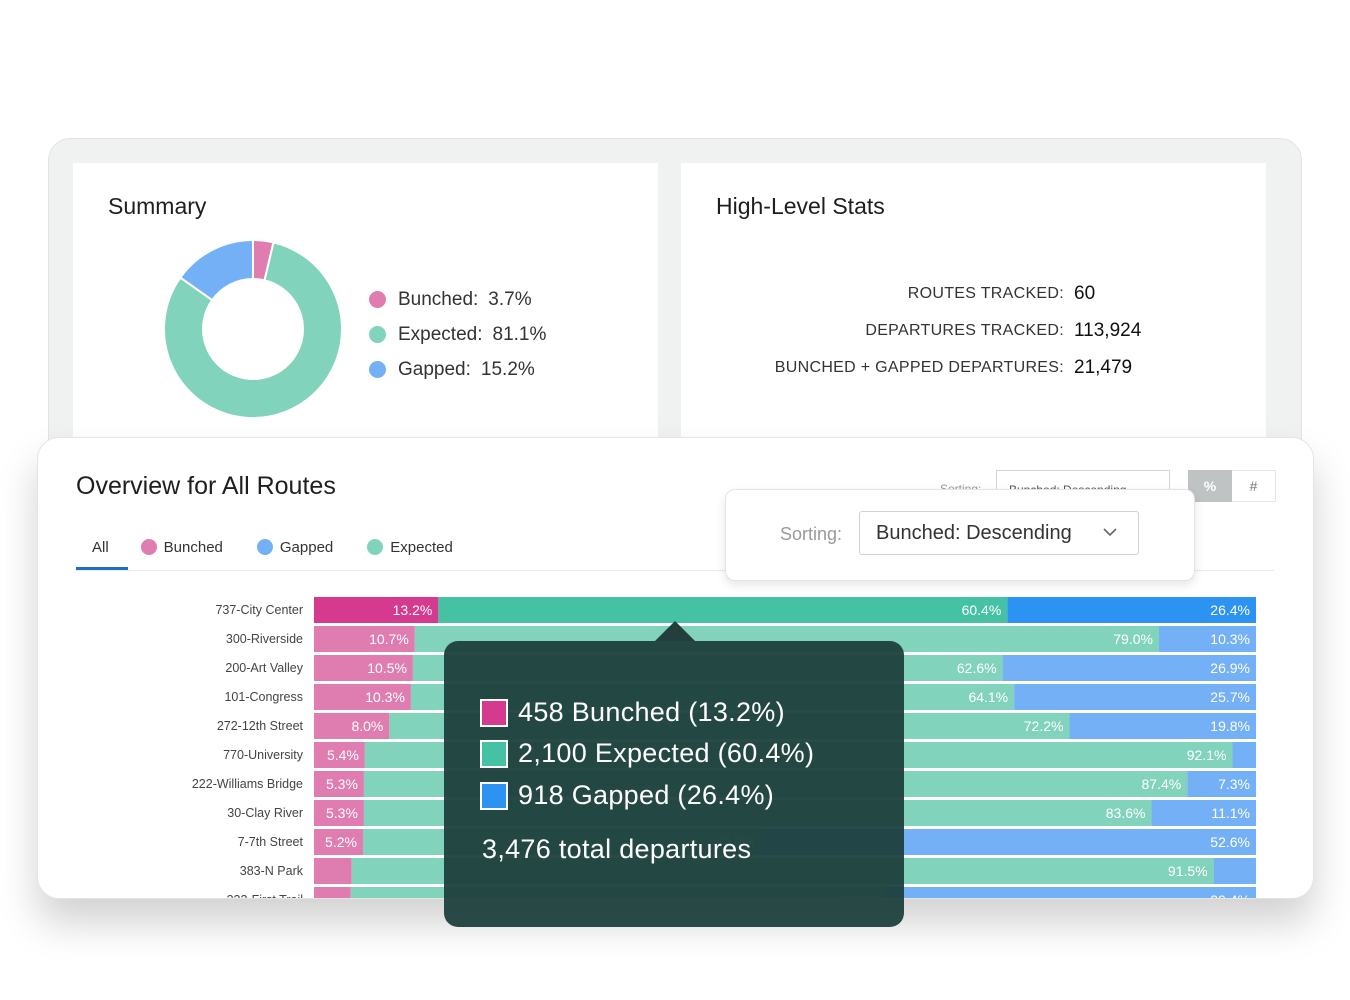 This screenshot has width=1350, height=1000. I want to click on gapped-swatch-icon, so click(494, 795).